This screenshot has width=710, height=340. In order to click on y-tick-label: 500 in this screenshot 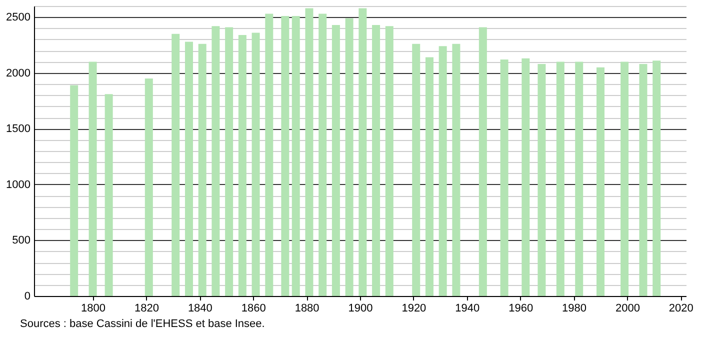, I will do `click(21, 240)`.